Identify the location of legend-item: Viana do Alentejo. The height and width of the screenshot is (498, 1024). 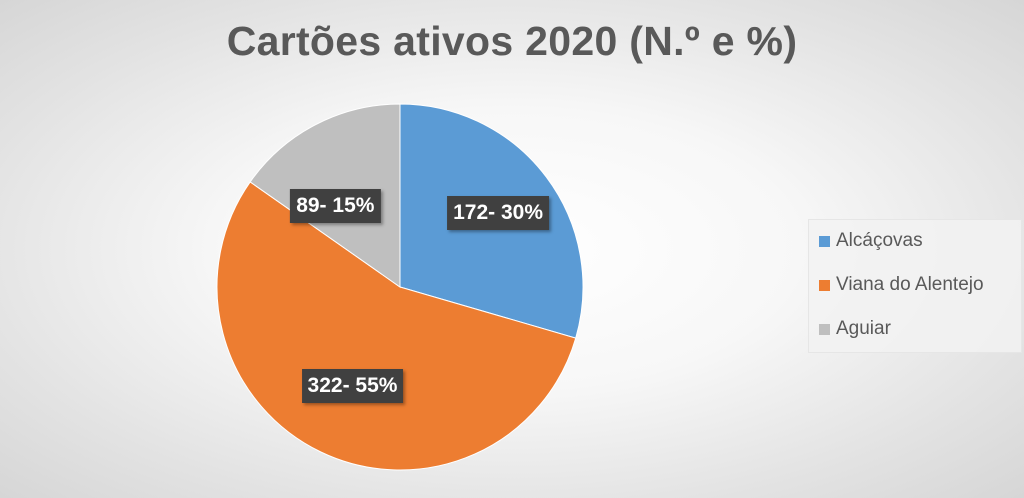
(901, 285).